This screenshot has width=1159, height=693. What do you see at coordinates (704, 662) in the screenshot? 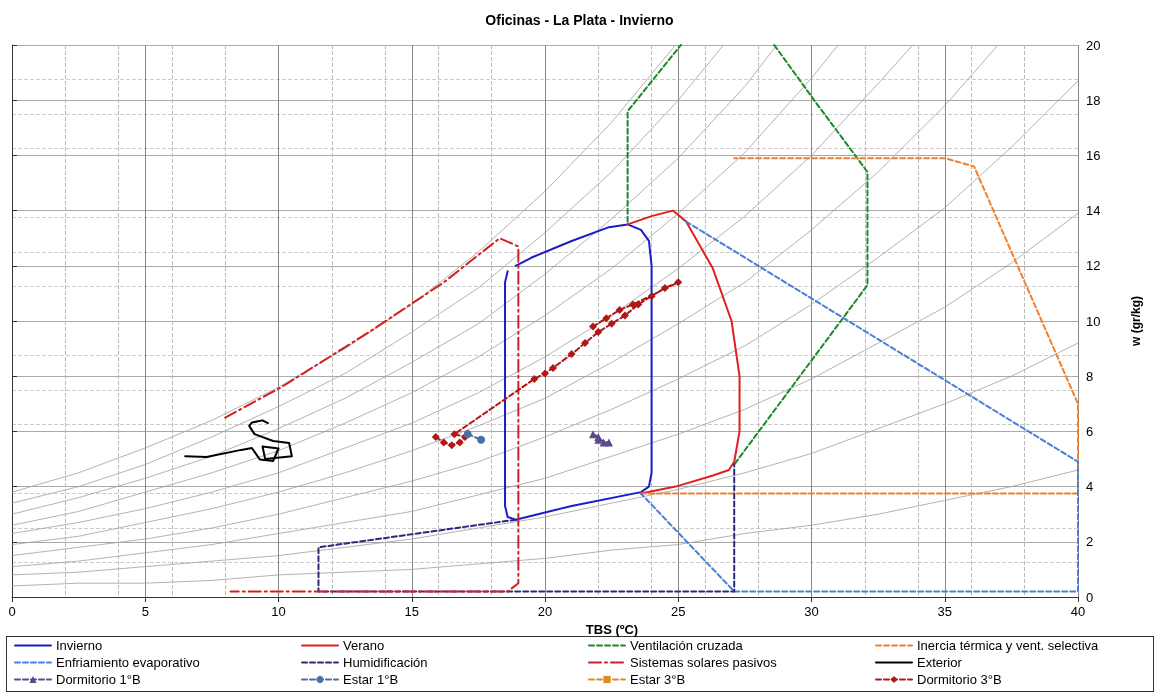
I see `legend-label: Sistemas solares pasivos` at bounding box center [704, 662].